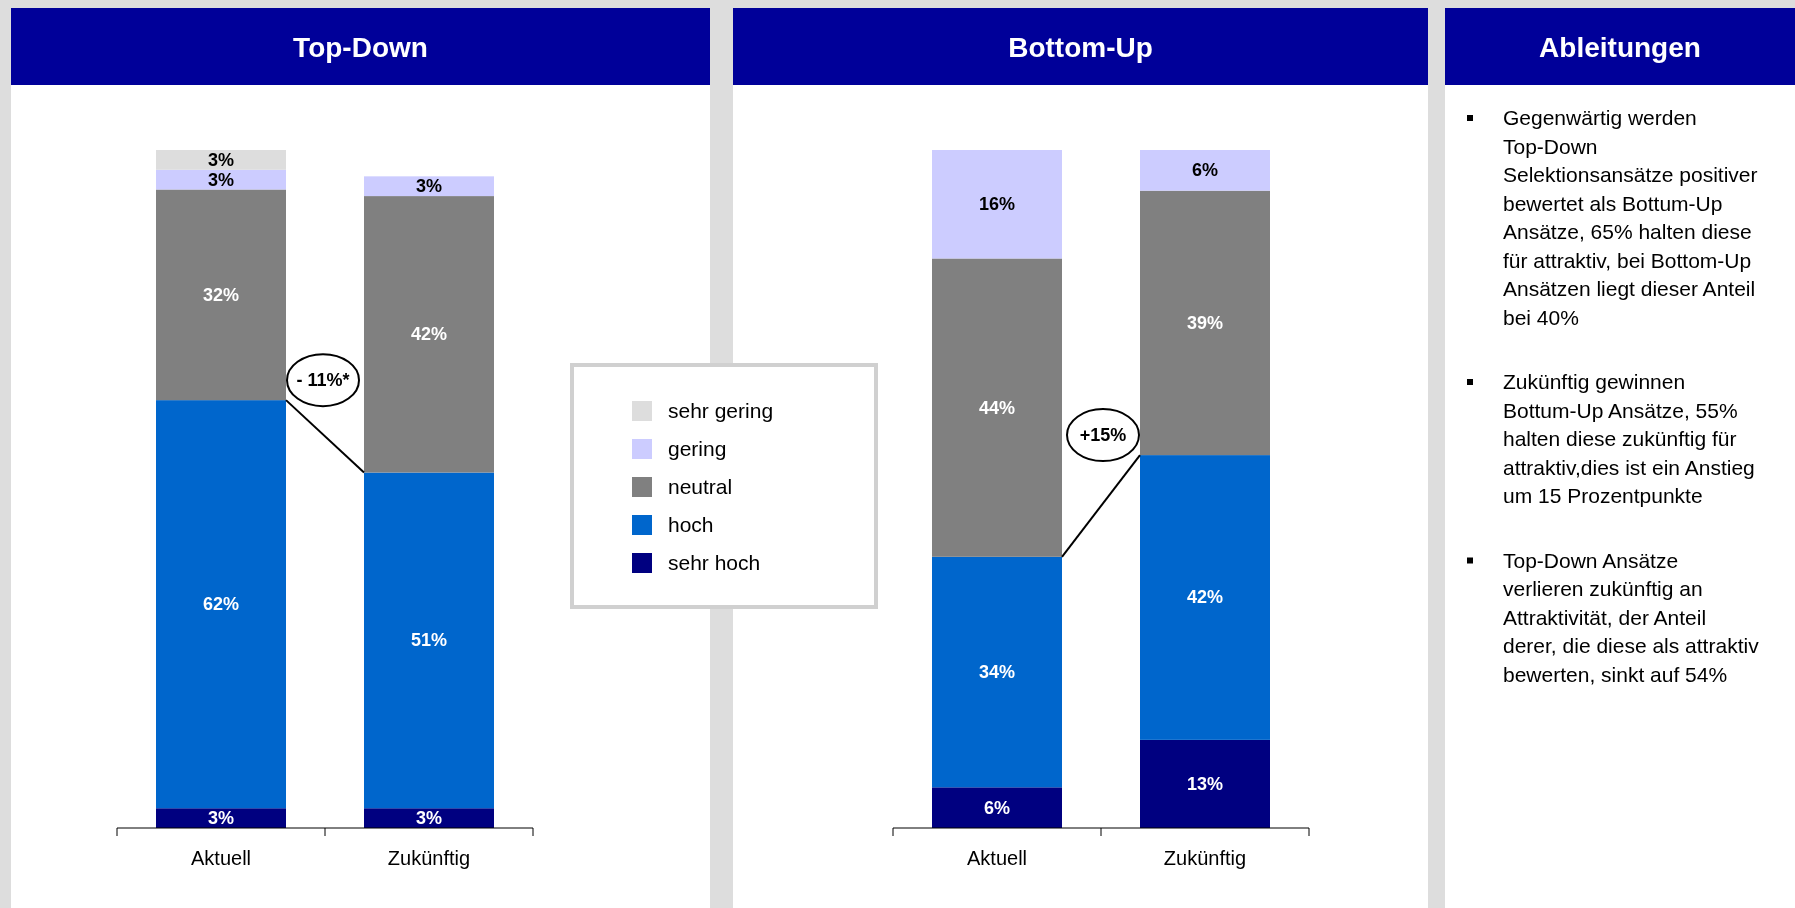  Describe the element at coordinates (1080, 47) in the screenshot. I see `chart-title: Bottom-Up` at that location.